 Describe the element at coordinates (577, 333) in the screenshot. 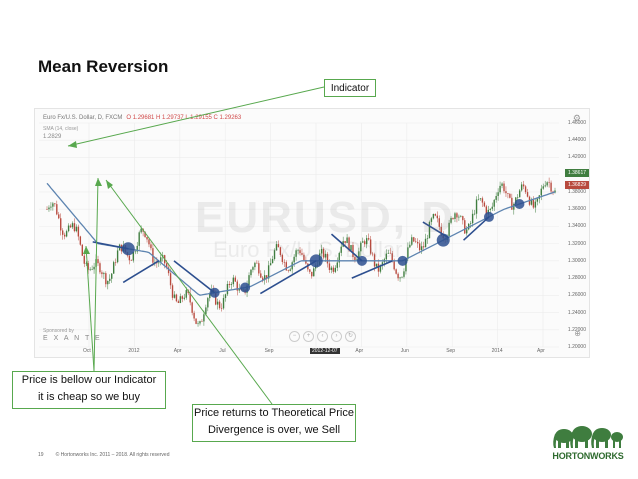

I see `plus-icon: ⊕` at that location.